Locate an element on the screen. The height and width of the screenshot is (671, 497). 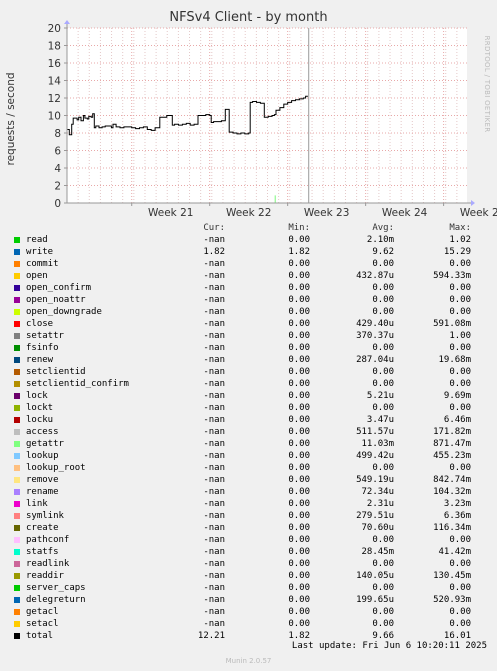
legend-row-fsinfo: fsinfo -nan 0.00 0.00 0.00 is located at coordinates (248, 348).